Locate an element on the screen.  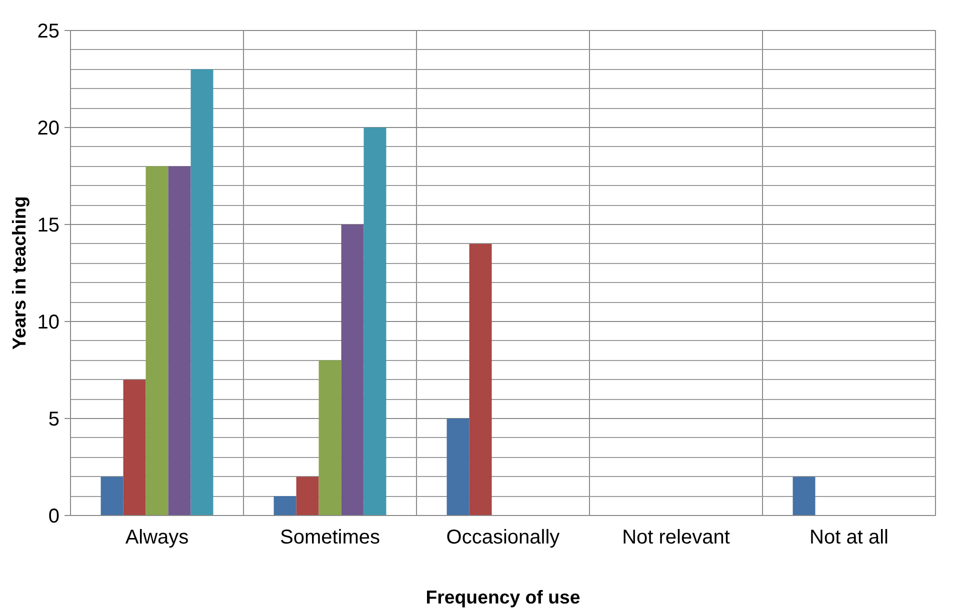
y-tick-label: 10 is located at coordinates (48, 323).